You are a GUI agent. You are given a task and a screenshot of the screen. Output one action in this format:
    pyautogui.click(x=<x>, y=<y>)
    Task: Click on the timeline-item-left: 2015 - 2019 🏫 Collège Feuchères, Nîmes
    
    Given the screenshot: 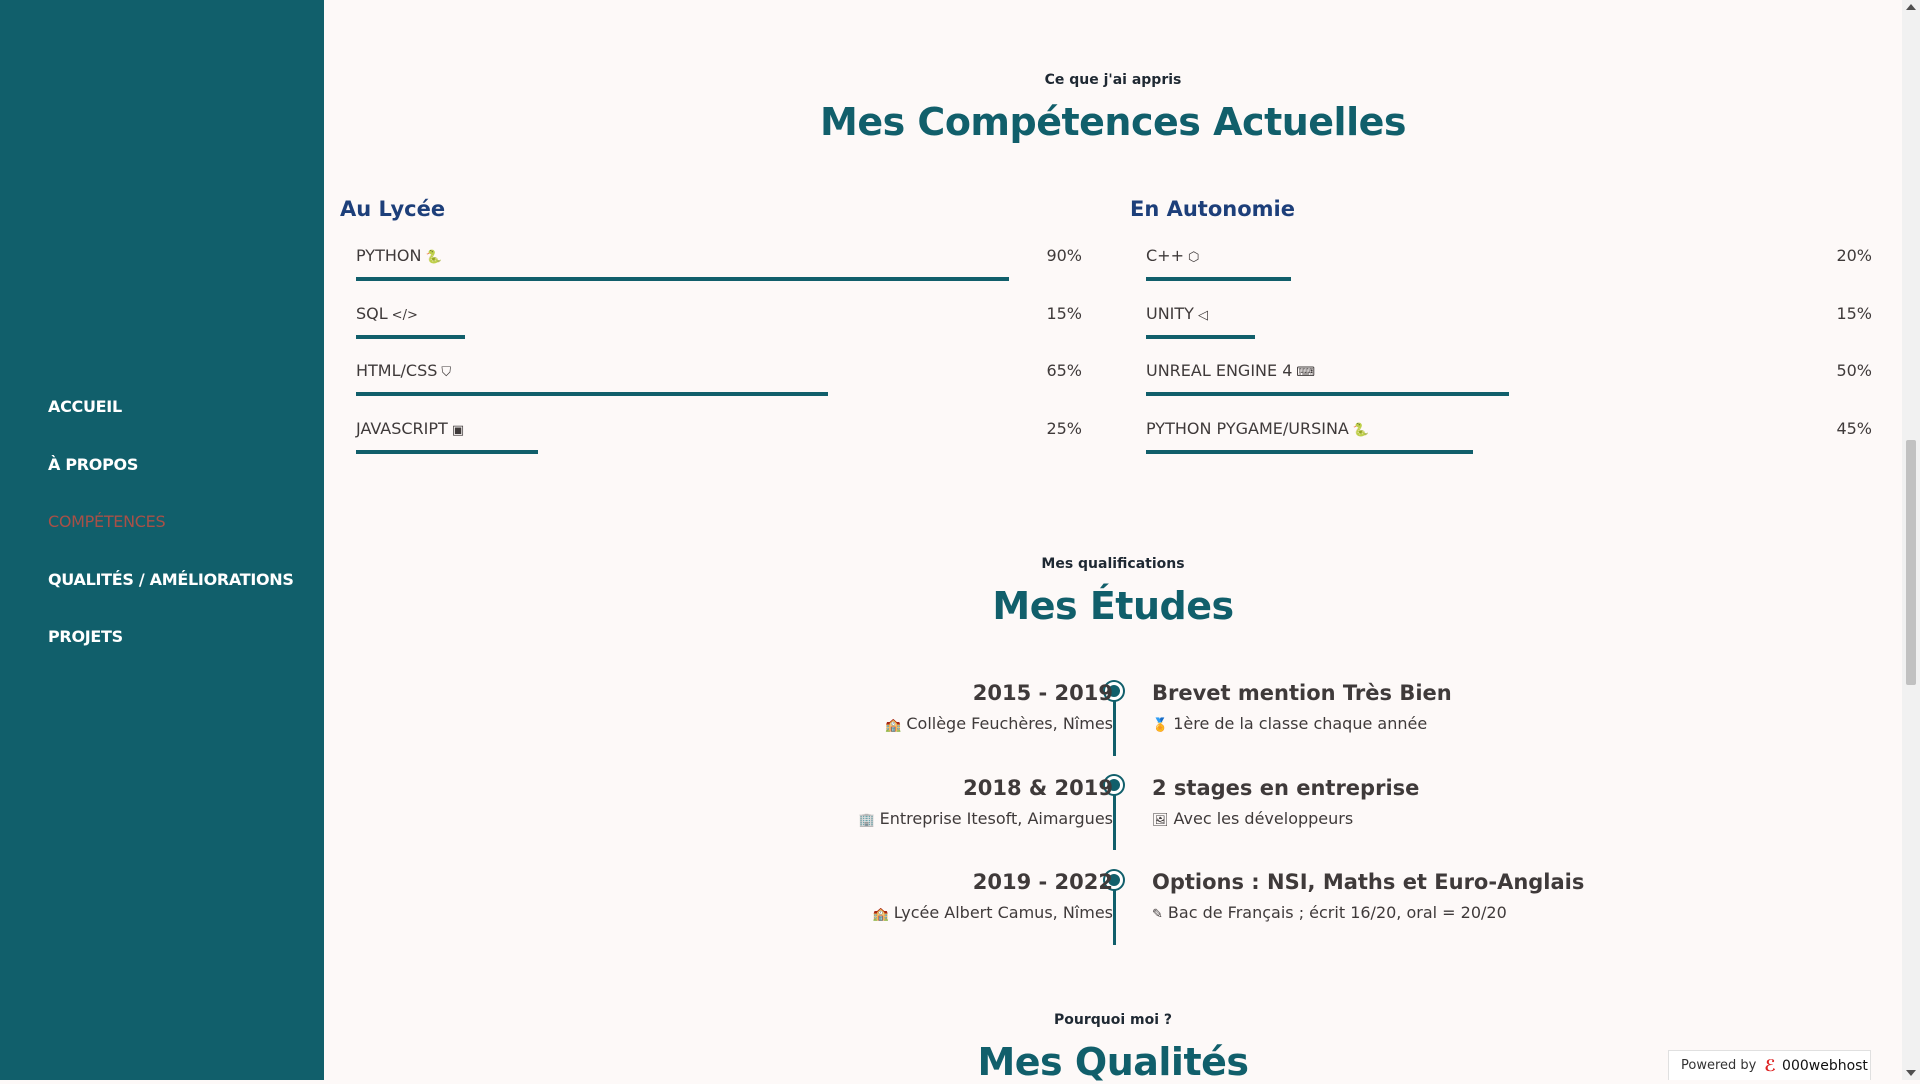 What is the action you would take?
    pyautogui.click(x=913, y=707)
    